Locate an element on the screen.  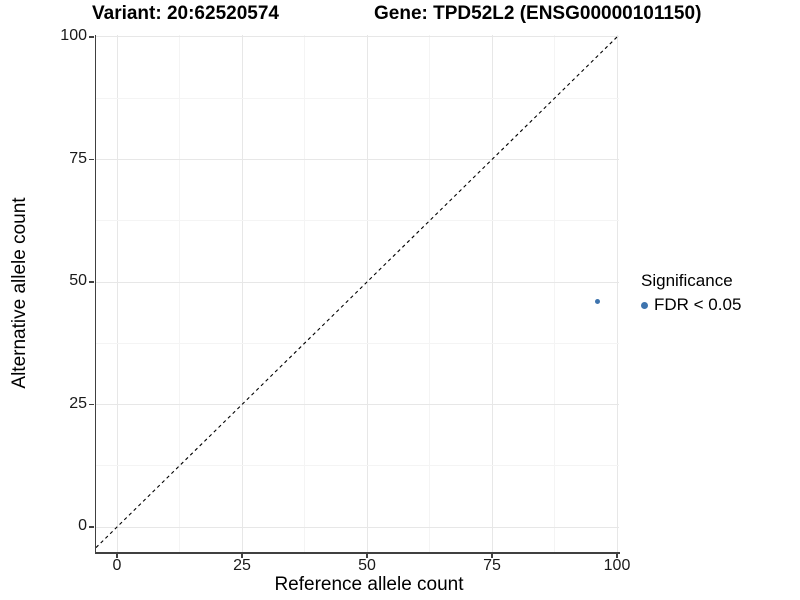
x-tick-label: 25 is located at coordinates (242, 565).